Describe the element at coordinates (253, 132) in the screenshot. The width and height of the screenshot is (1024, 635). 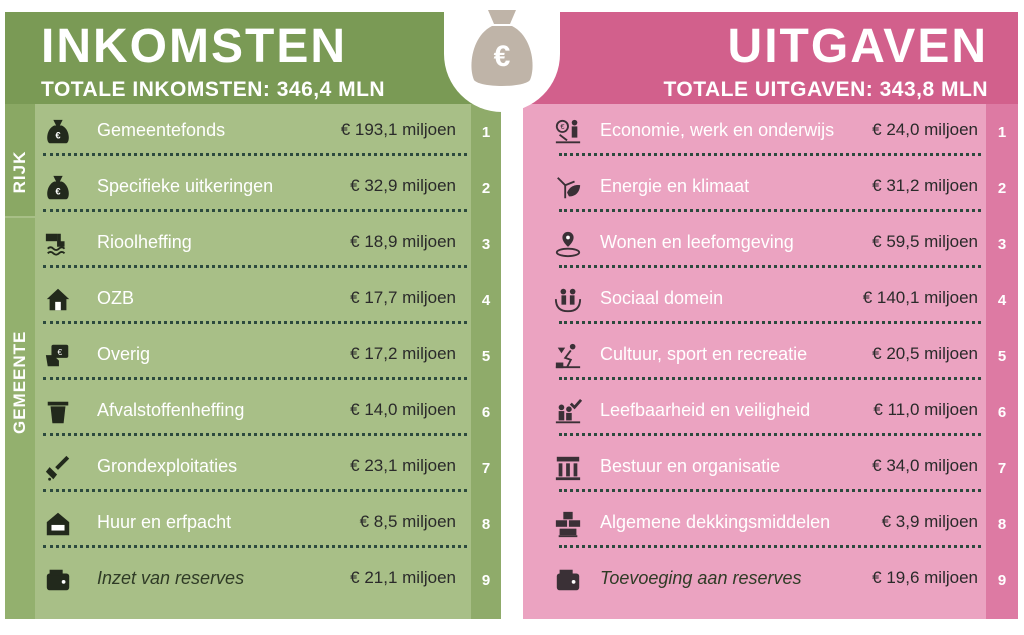
I see `list-item: € Gemeentefonds € 193,1 miljoen 1` at that location.